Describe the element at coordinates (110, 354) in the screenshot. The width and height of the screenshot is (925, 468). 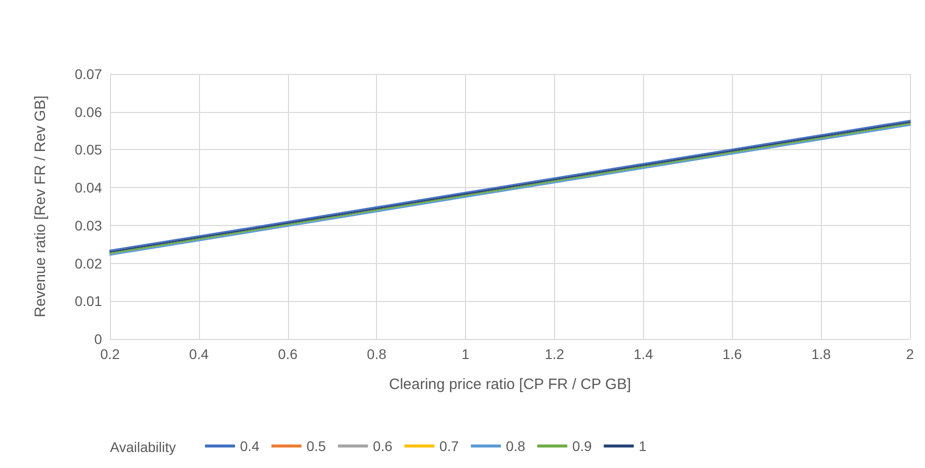
I see `x-tick-label: 0.2` at that location.